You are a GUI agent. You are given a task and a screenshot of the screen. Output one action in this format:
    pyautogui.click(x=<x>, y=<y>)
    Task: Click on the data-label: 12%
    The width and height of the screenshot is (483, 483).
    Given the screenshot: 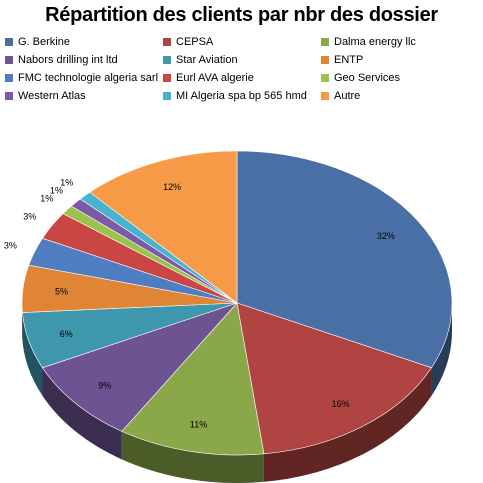 What is the action you would take?
    pyautogui.click(x=172, y=187)
    